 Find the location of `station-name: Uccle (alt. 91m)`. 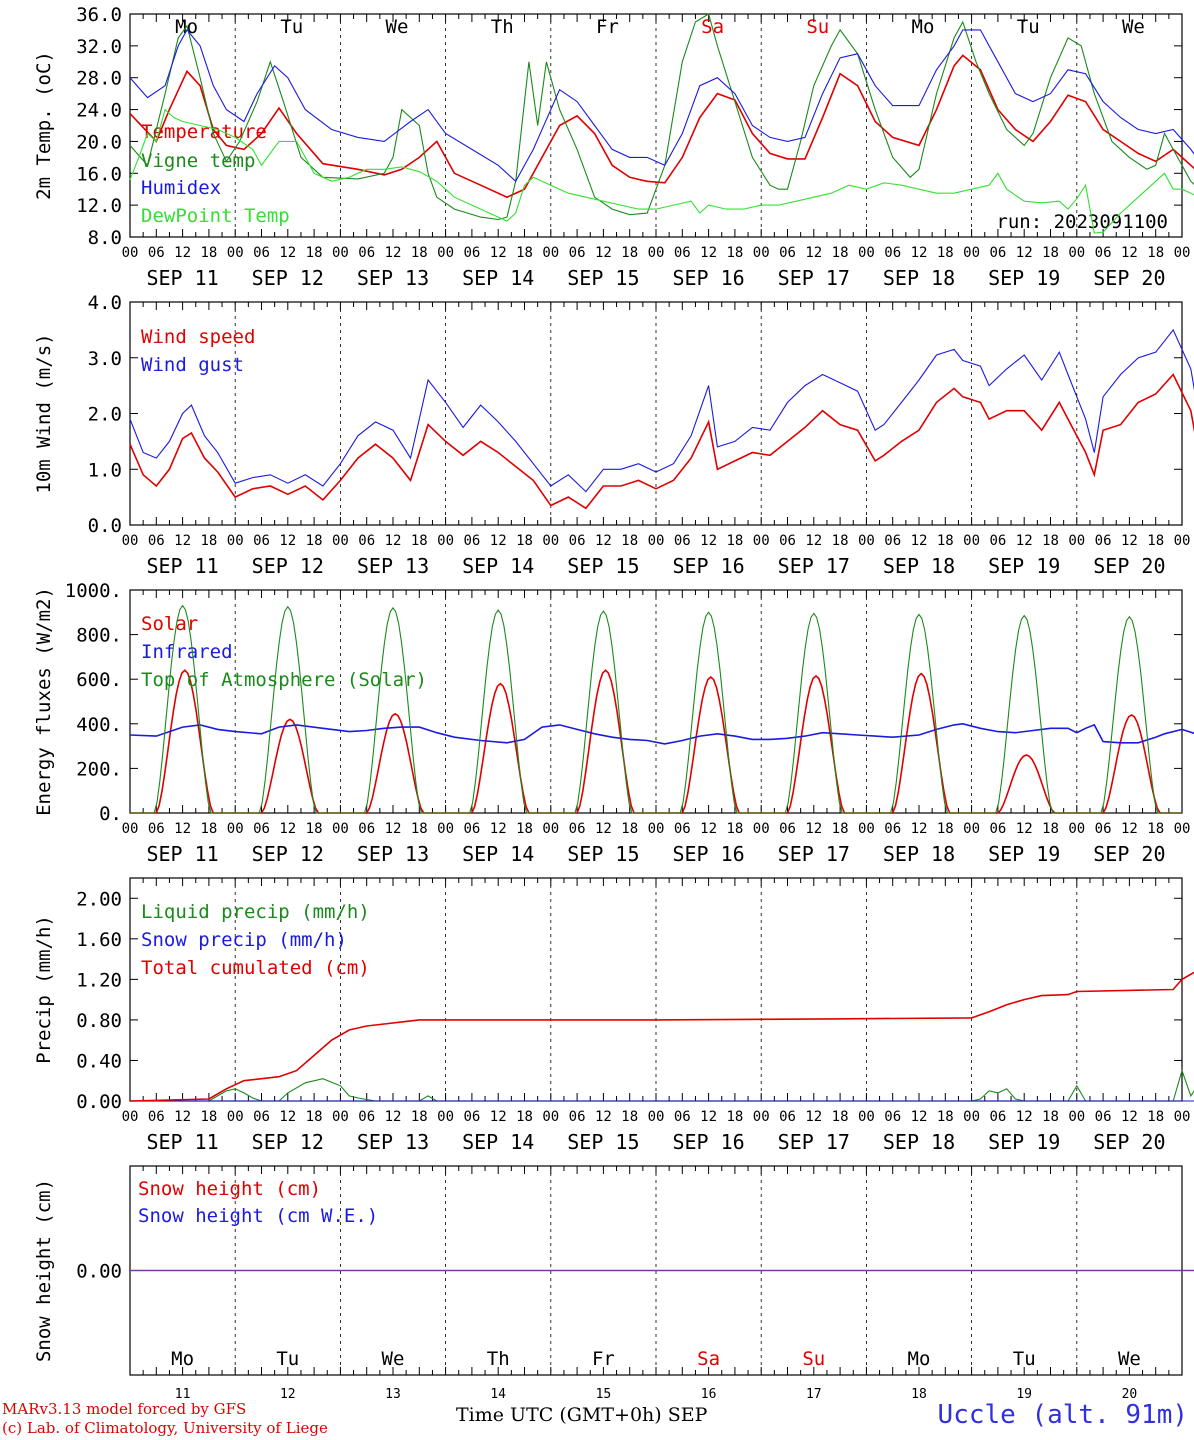

station-name: Uccle (alt. 91m) is located at coordinates (1062, 1415).